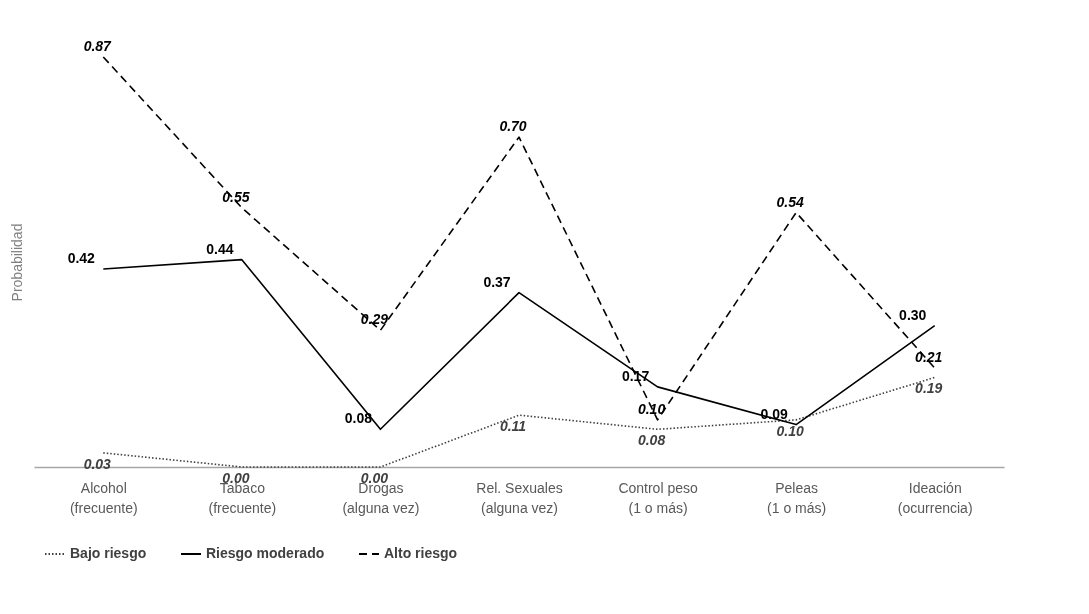  Describe the element at coordinates (108, 553) in the screenshot. I see `legend-label: Bajo riesgo` at that location.